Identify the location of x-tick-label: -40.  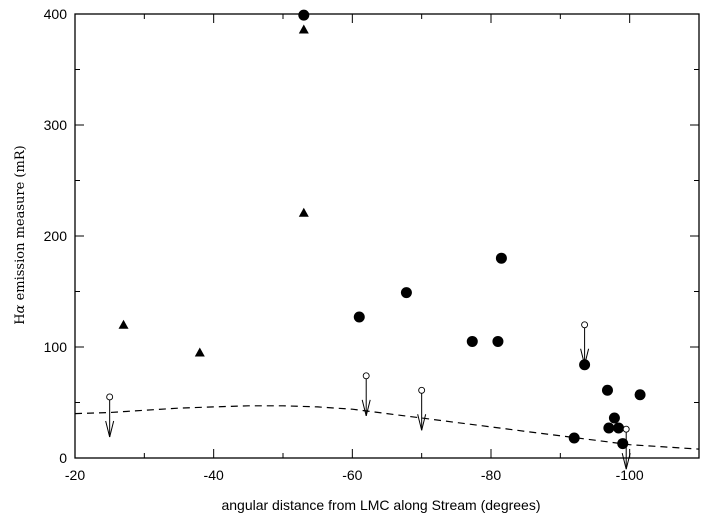
(214, 475).